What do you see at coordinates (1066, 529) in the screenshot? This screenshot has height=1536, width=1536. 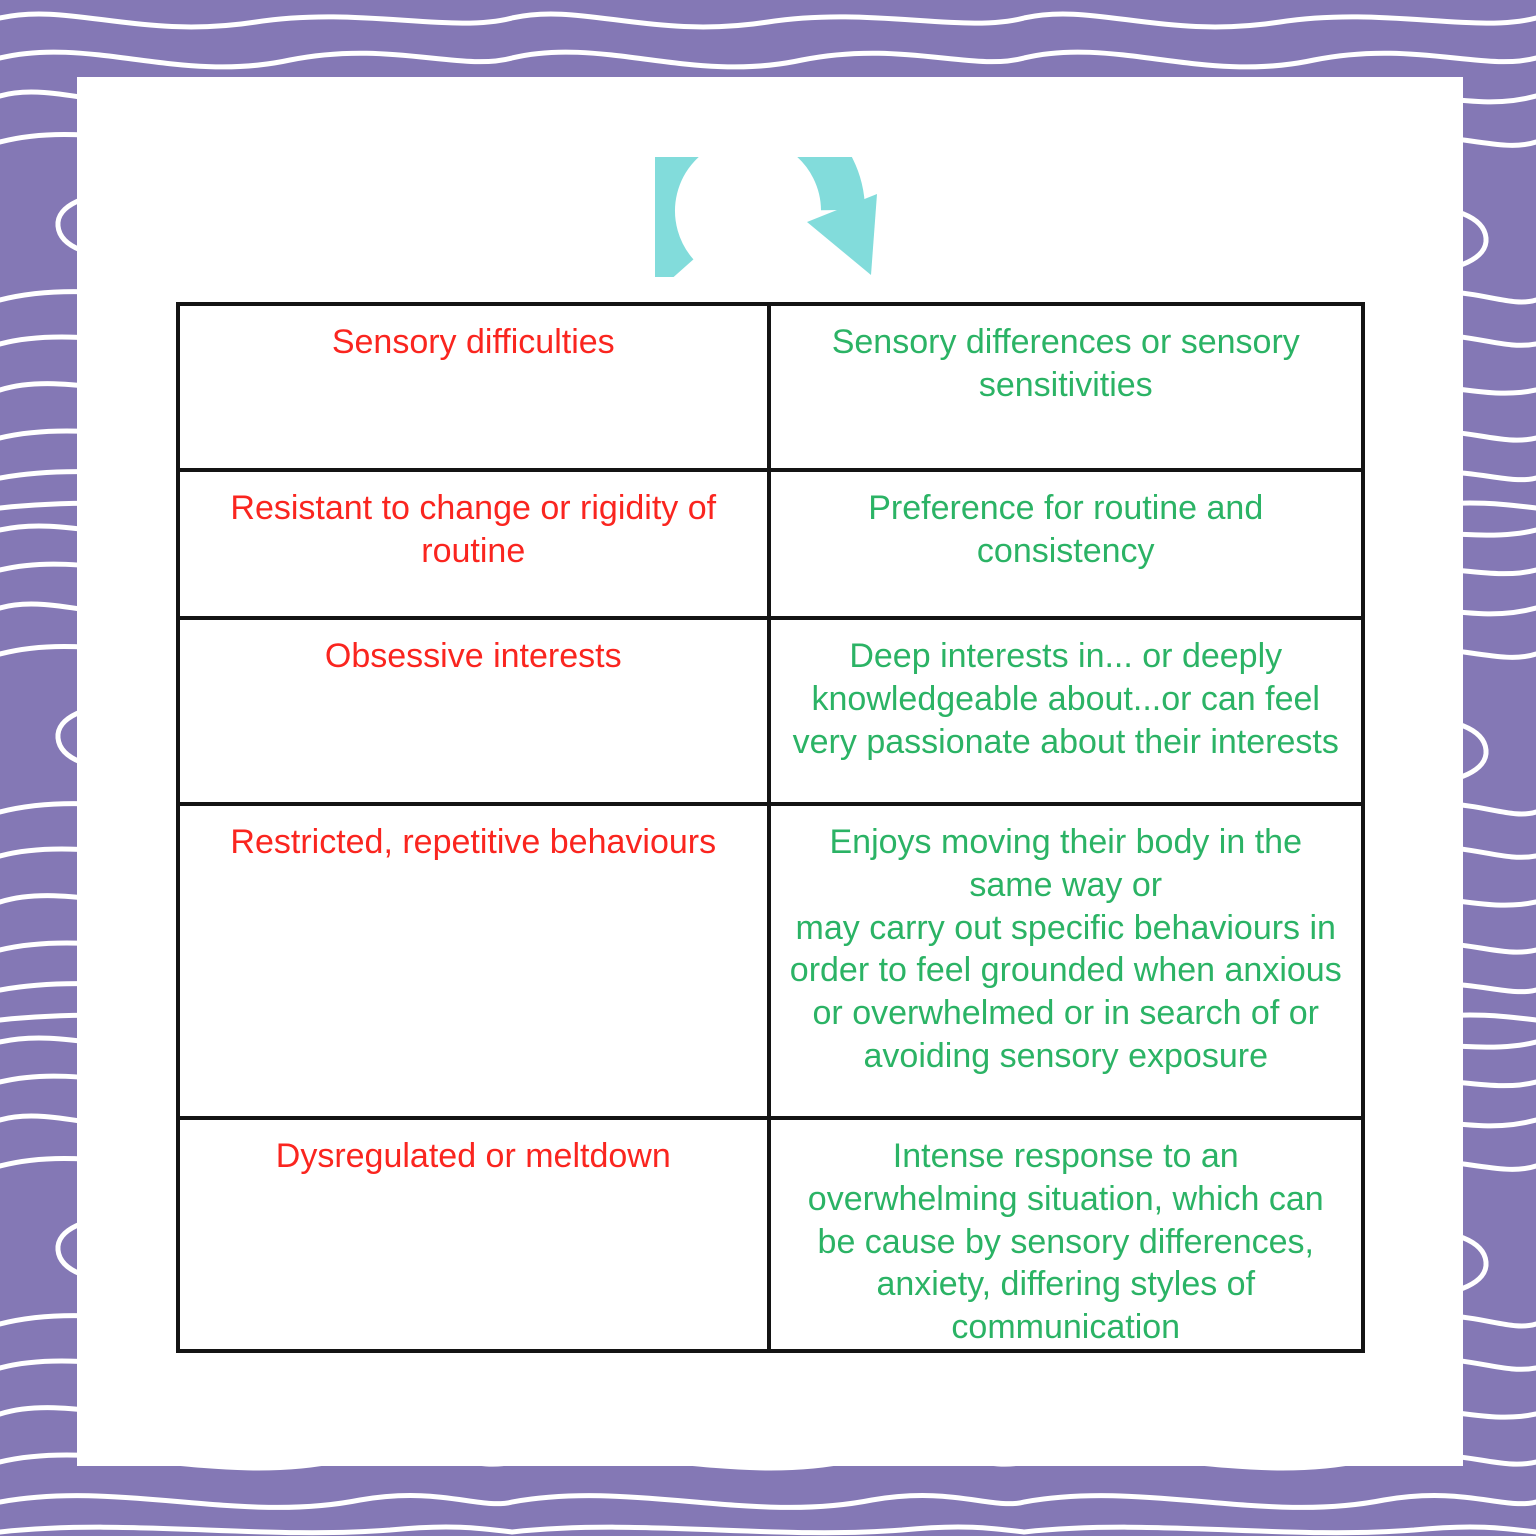 I see `table-cell-affirming-term: Preference for routine and consistency` at bounding box center [1066, 529].